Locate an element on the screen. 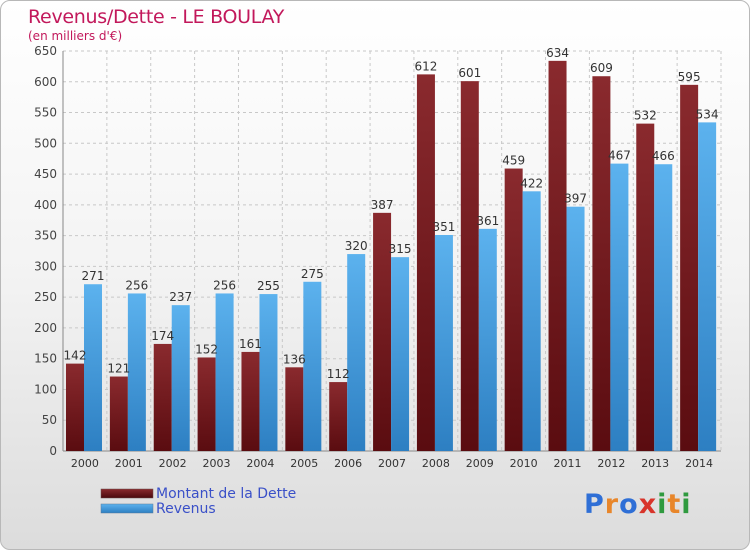 The height and width of the screenshot is (550, 750). data-label: 351 is located at coordinates (443, 227).